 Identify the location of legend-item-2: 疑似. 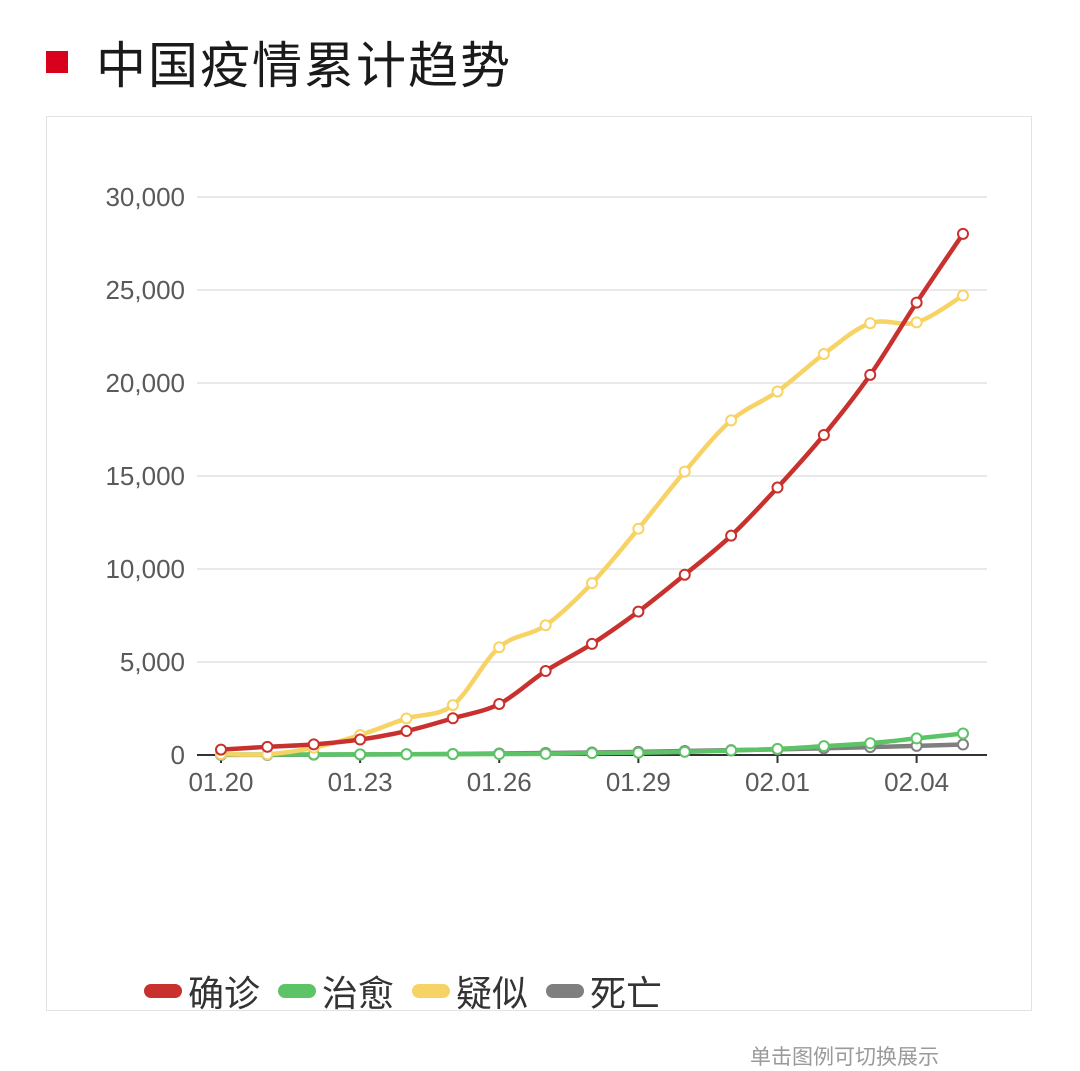
(470, 991).